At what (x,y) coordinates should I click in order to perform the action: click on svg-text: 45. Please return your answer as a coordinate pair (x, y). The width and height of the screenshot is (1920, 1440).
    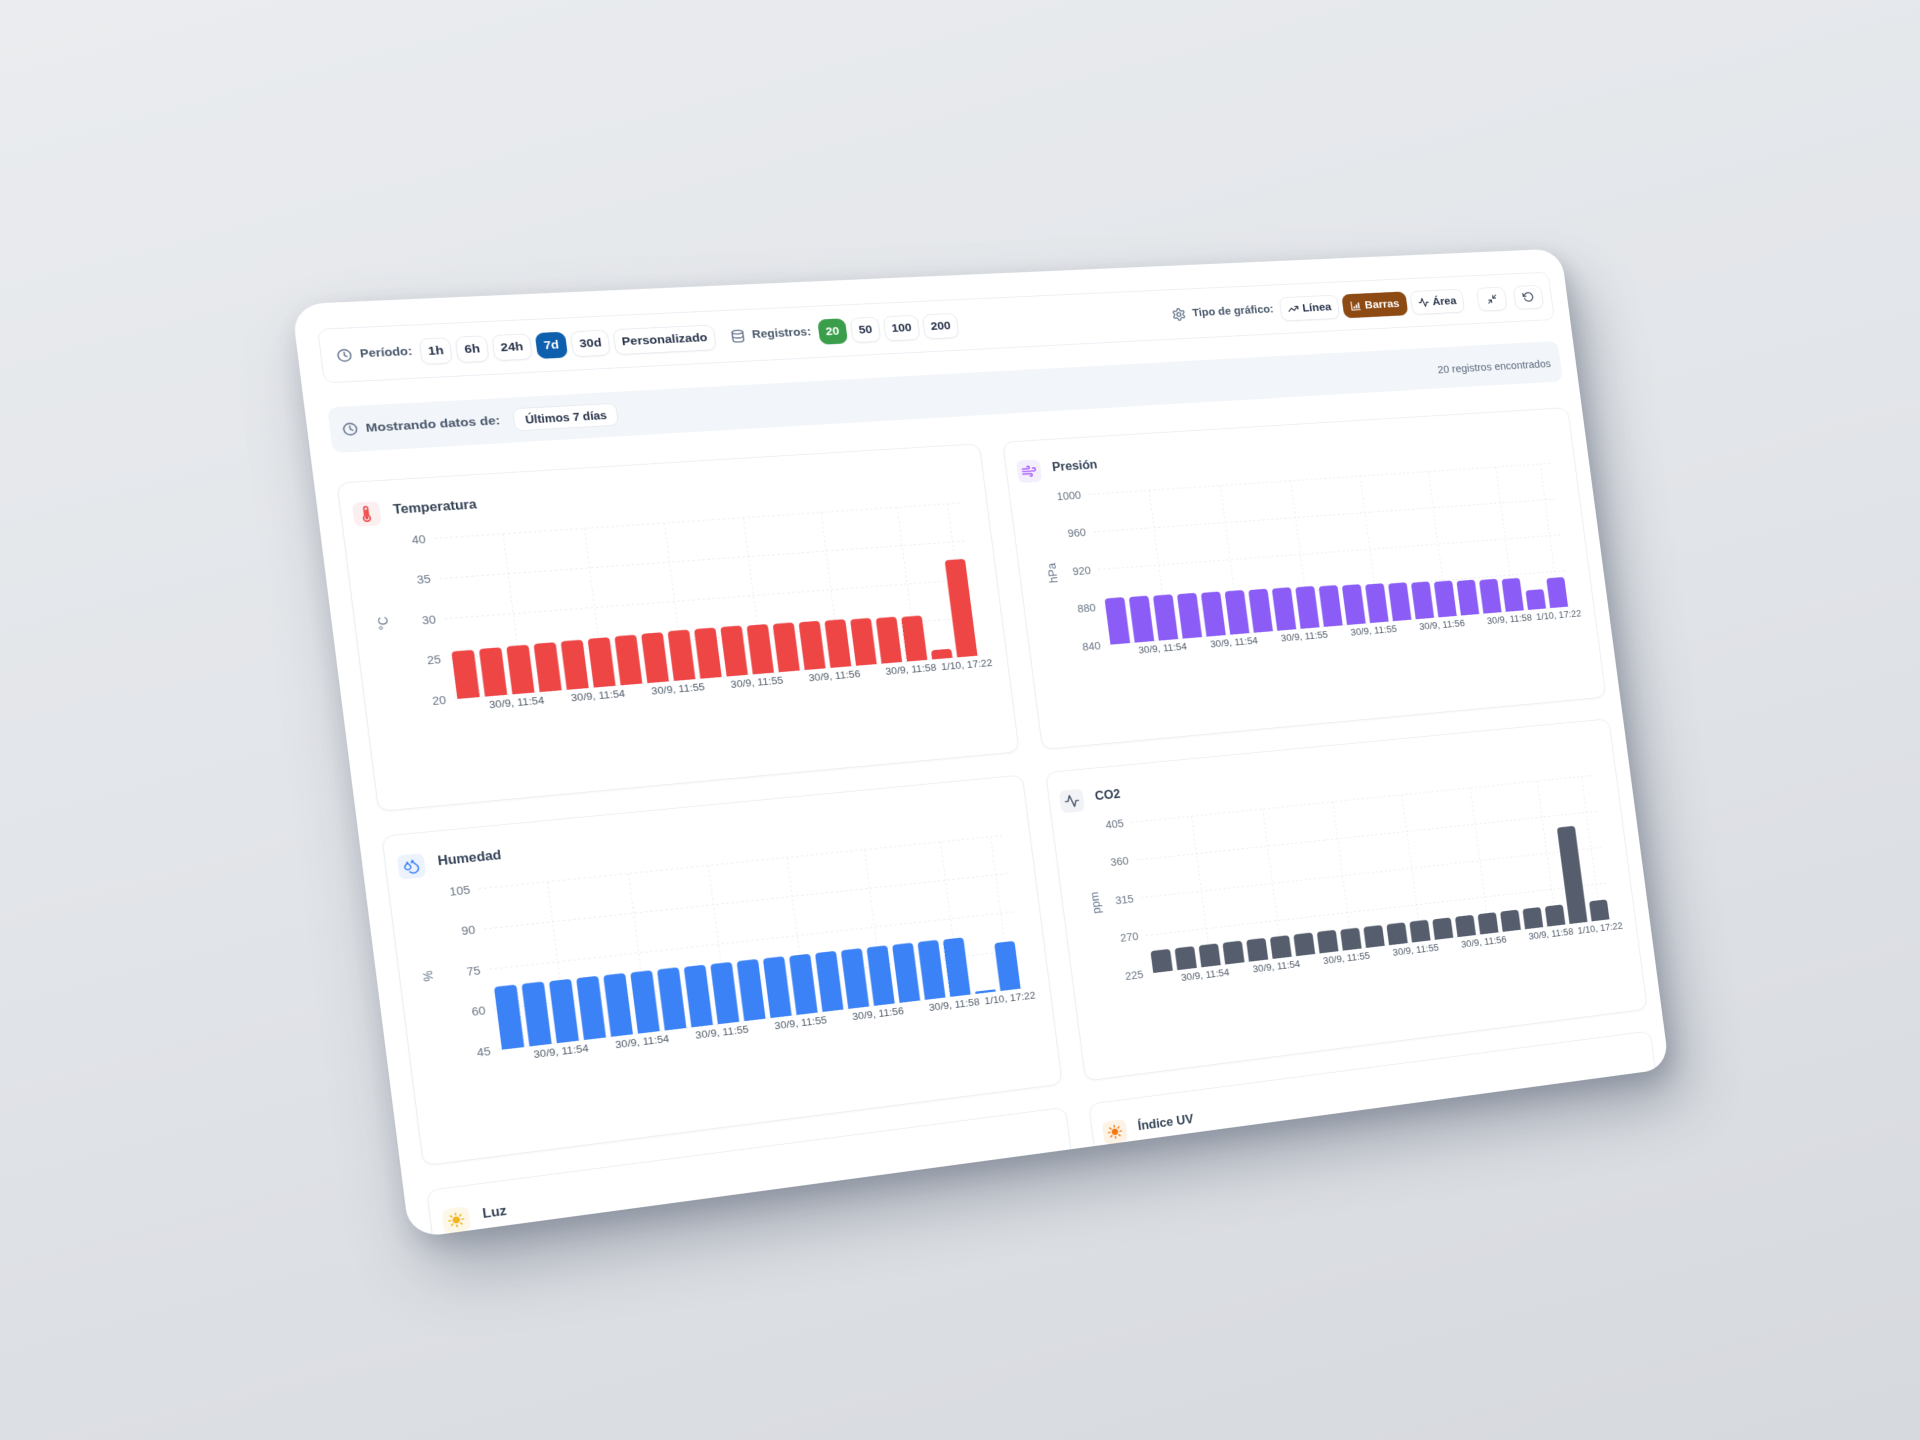
    Looking at the image, I should click on (484, 1052).